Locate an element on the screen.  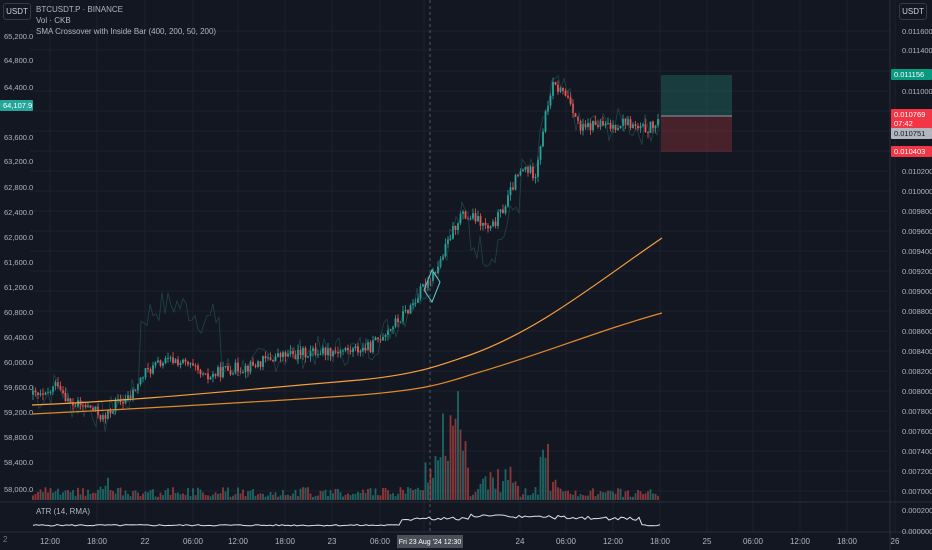
svg-text: 07:42 is located at coordinates (903, 123).